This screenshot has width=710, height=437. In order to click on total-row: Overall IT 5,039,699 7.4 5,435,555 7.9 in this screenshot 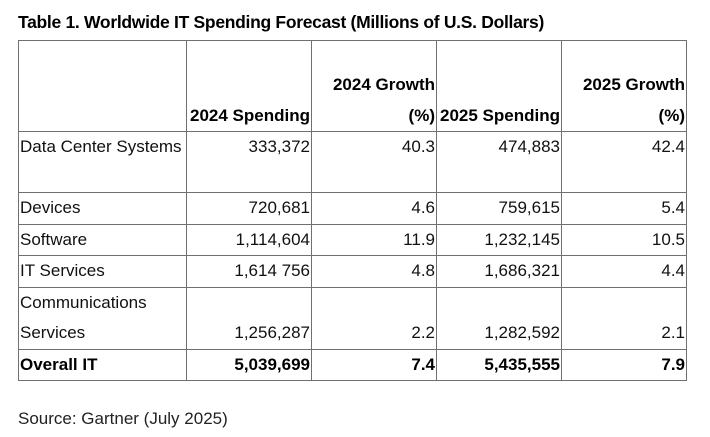, I will do `click(352, 364)`.